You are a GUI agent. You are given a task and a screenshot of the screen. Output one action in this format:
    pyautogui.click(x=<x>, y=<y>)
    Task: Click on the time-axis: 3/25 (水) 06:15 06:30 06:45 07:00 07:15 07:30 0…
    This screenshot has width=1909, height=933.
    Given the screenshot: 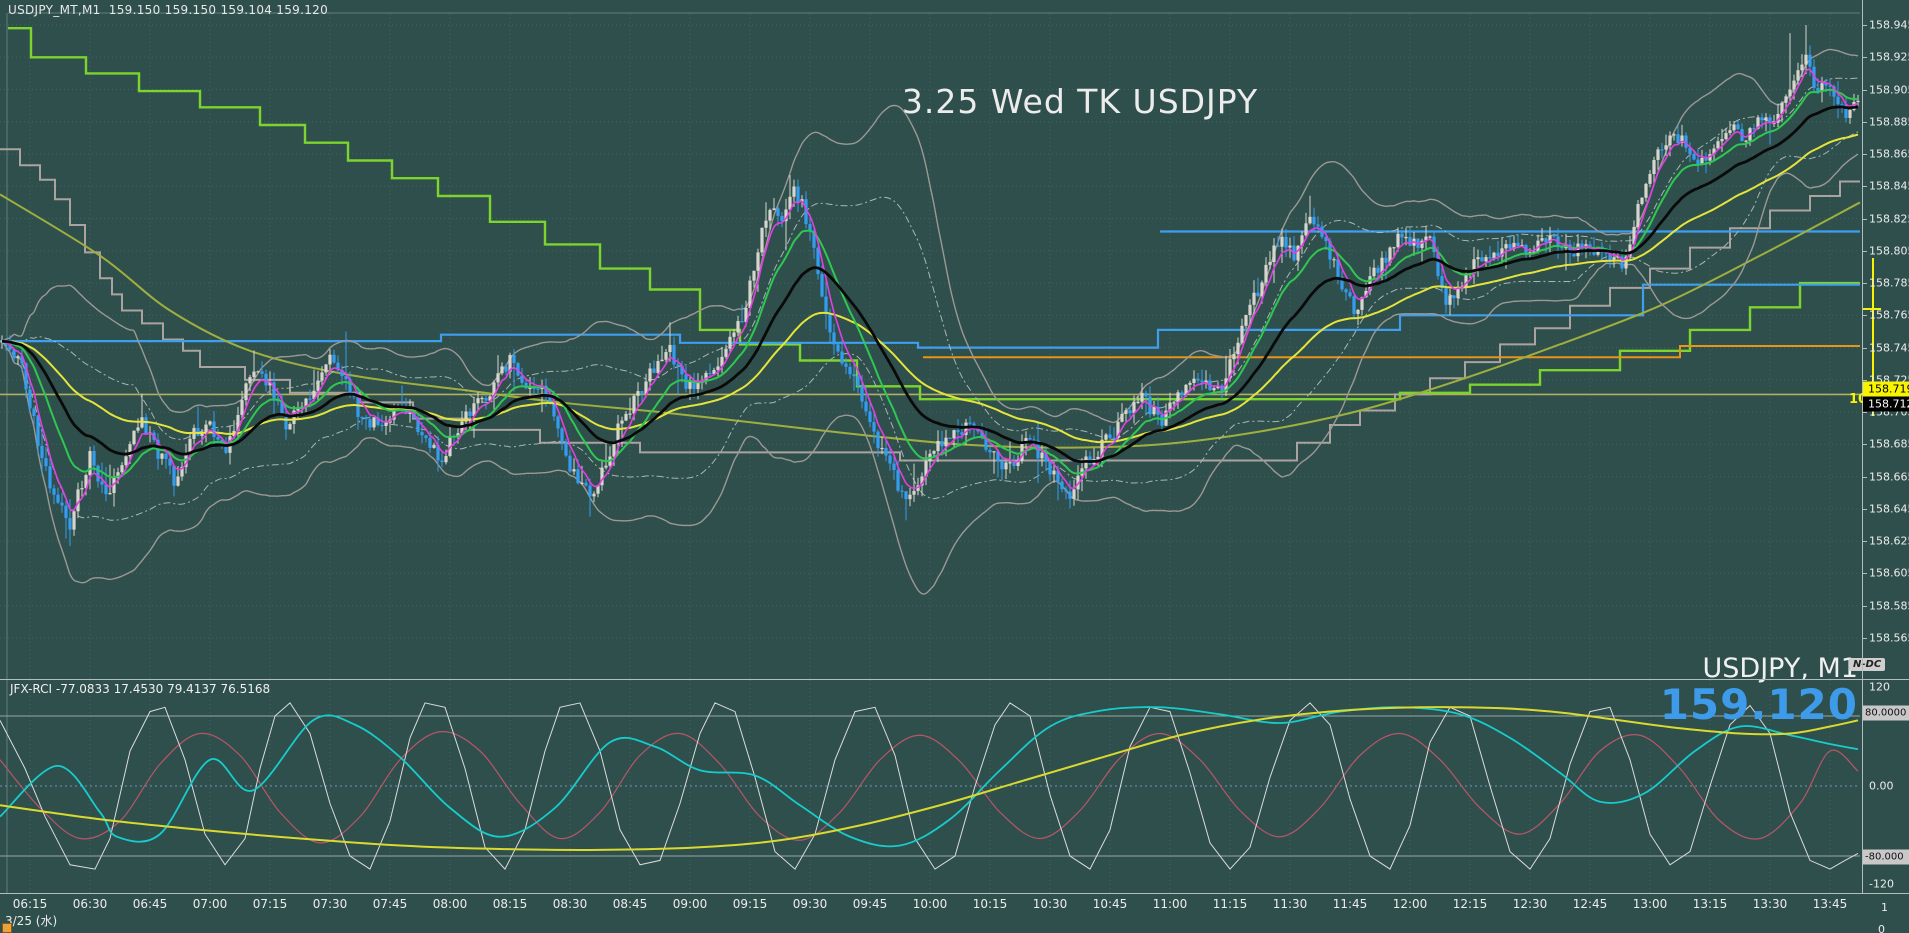 What is the action you would take?
    pyautogui.click(x=954, y=913)
    